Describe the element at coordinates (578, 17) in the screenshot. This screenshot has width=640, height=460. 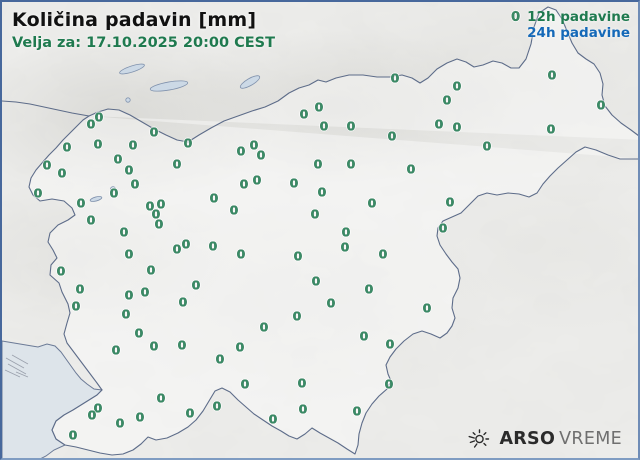
I see `legend-12h-label: 12h padavine` at that location.